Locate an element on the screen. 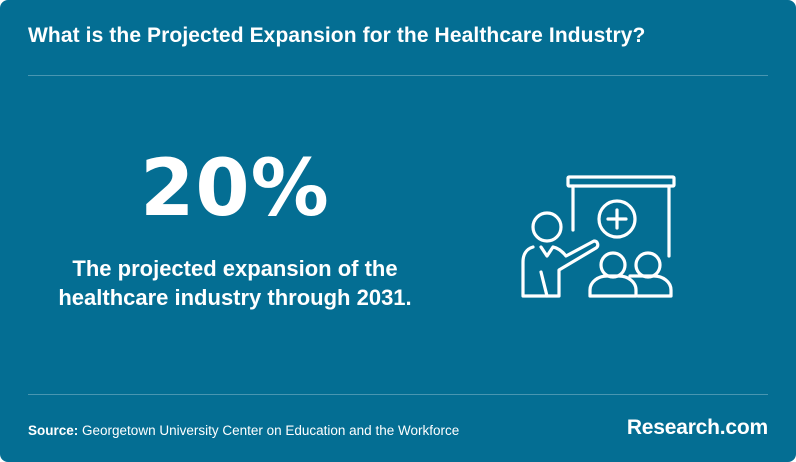  source-label: Source: is located at coordinates (53, 430).